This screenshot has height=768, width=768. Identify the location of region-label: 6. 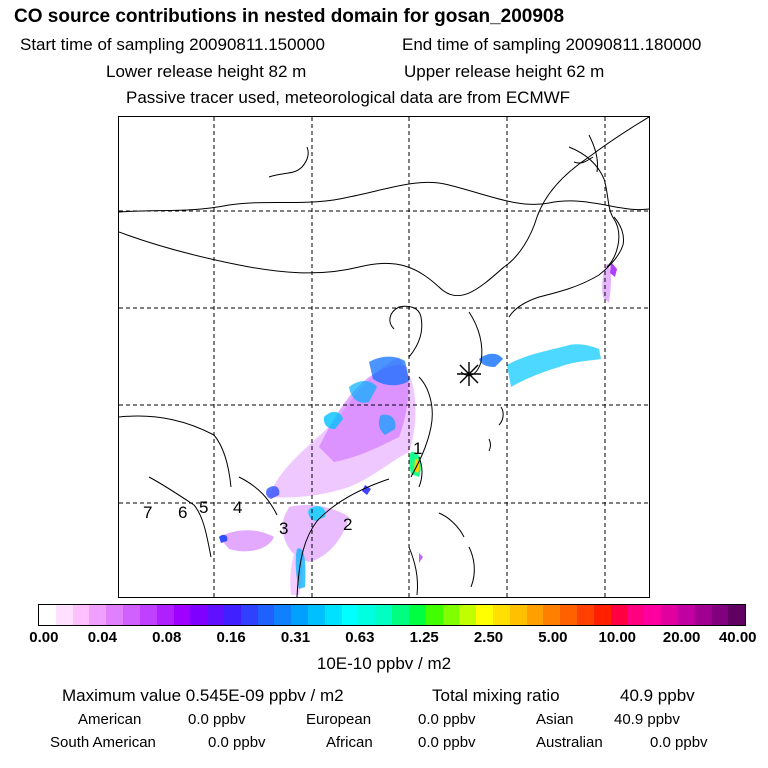
(183, 512).